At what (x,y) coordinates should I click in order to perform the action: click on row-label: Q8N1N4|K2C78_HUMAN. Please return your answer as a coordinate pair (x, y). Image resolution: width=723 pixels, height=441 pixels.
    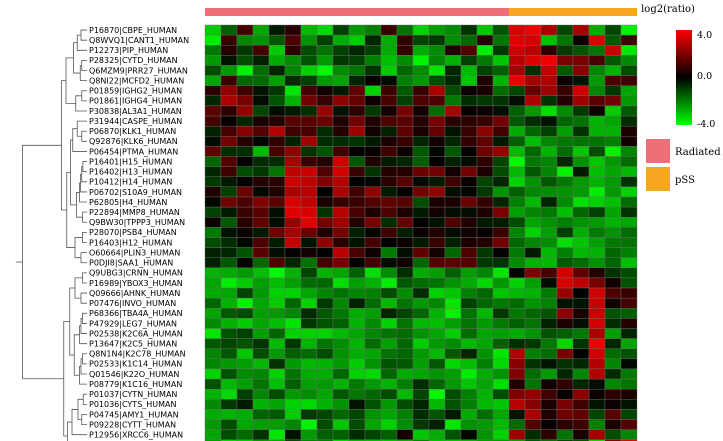
    Looking at the image, I should click on (137, 354).